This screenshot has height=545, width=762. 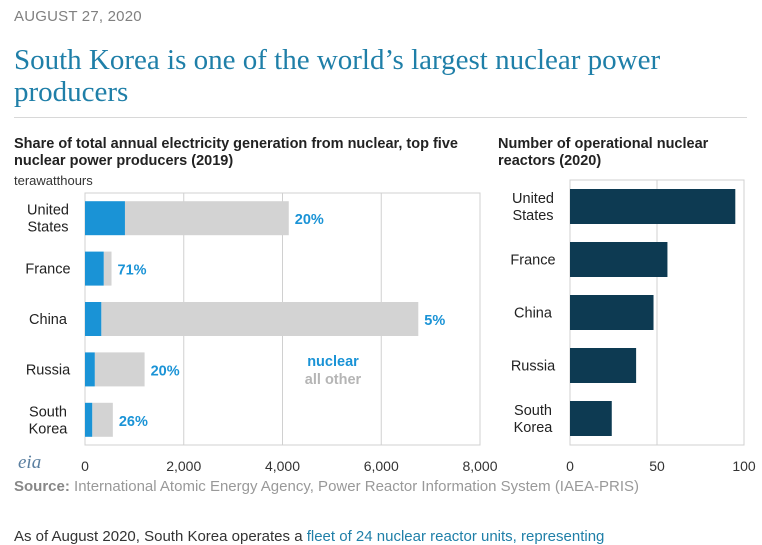 What do you see at coordinates (85, 466) in the screenshot?
I see `left-x-tick-label: 0` at bounding box center [85, 466].